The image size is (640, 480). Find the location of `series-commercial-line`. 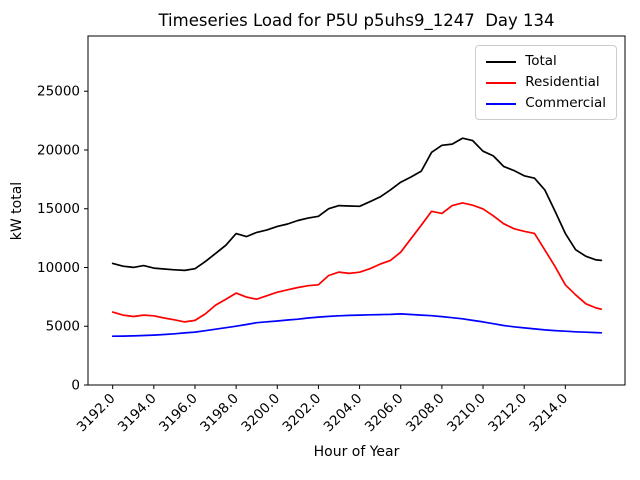

series-commercial-line is located at coordinates (357, 325).